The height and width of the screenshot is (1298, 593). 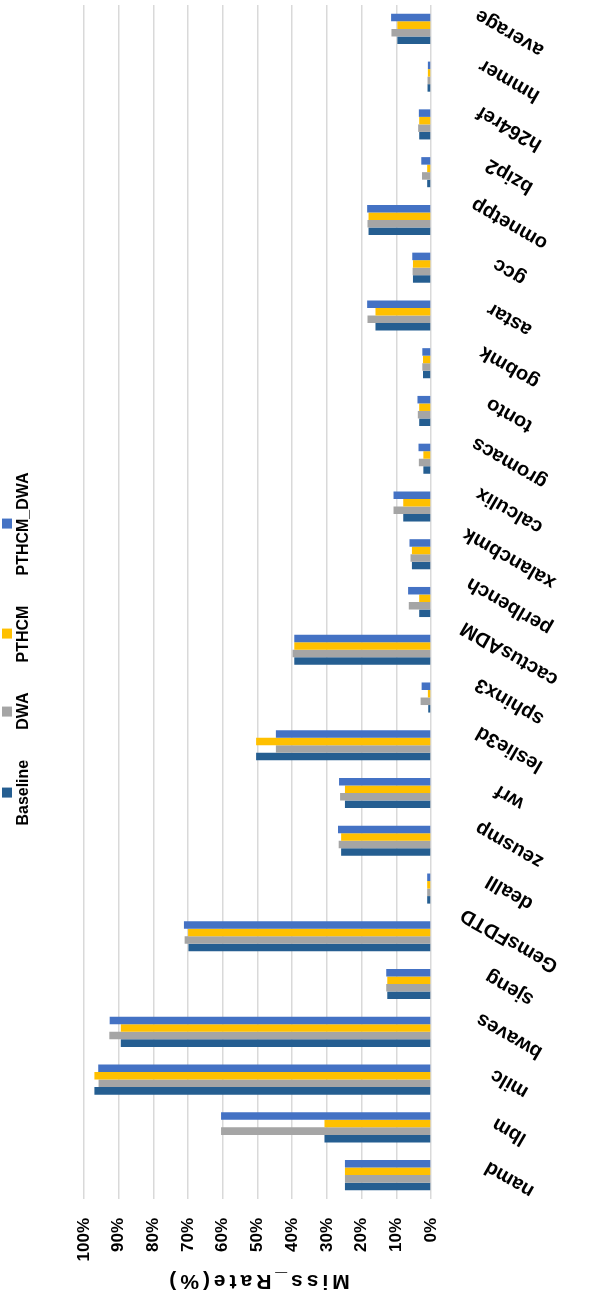 What do you see at coordinates (23, 792) in the screenshot?
I see `legend-label: Baseline` at bounding box center [23, 792].